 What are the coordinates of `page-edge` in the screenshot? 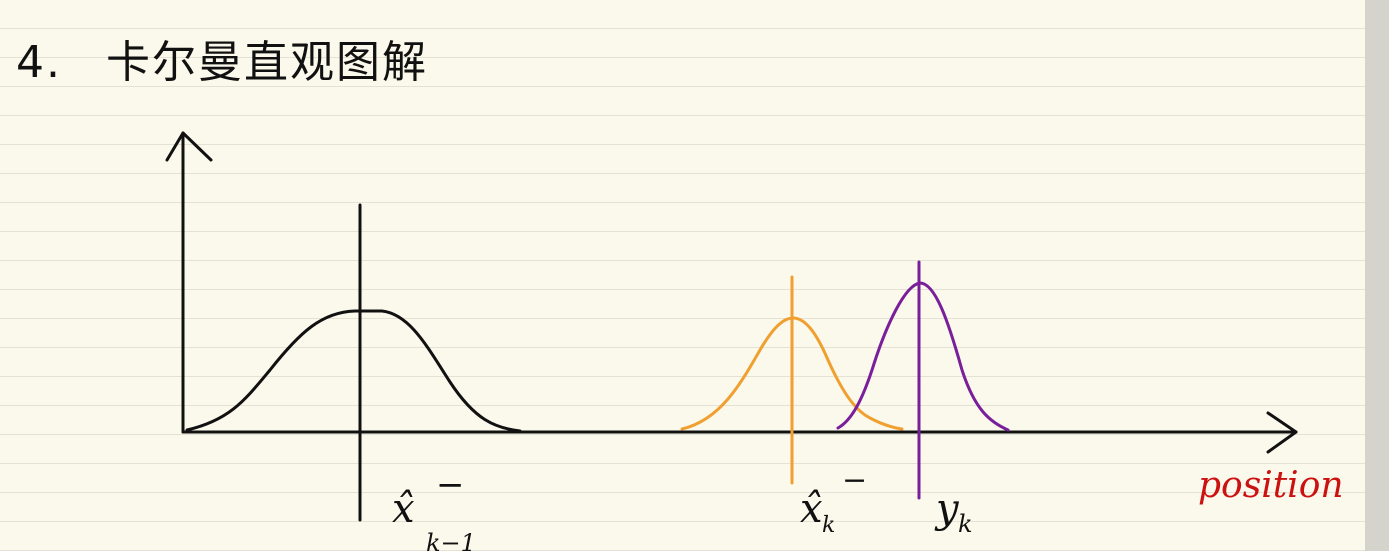 It's located at (1377, 275).